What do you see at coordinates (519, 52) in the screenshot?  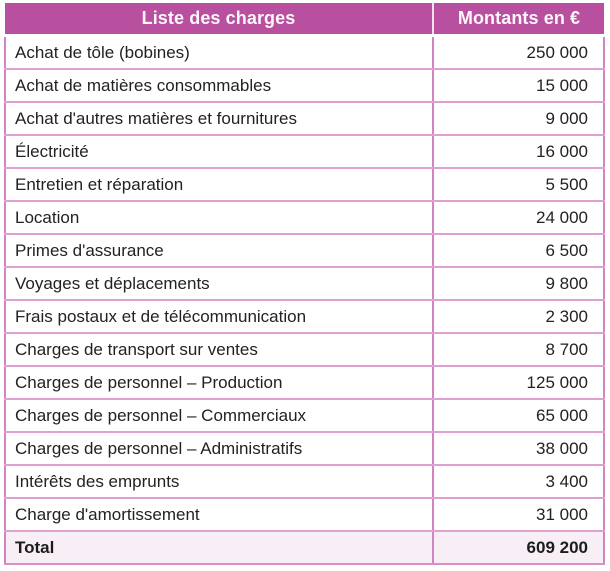 I see `charge-amount: 250 000` at bounding box center [519, 52].